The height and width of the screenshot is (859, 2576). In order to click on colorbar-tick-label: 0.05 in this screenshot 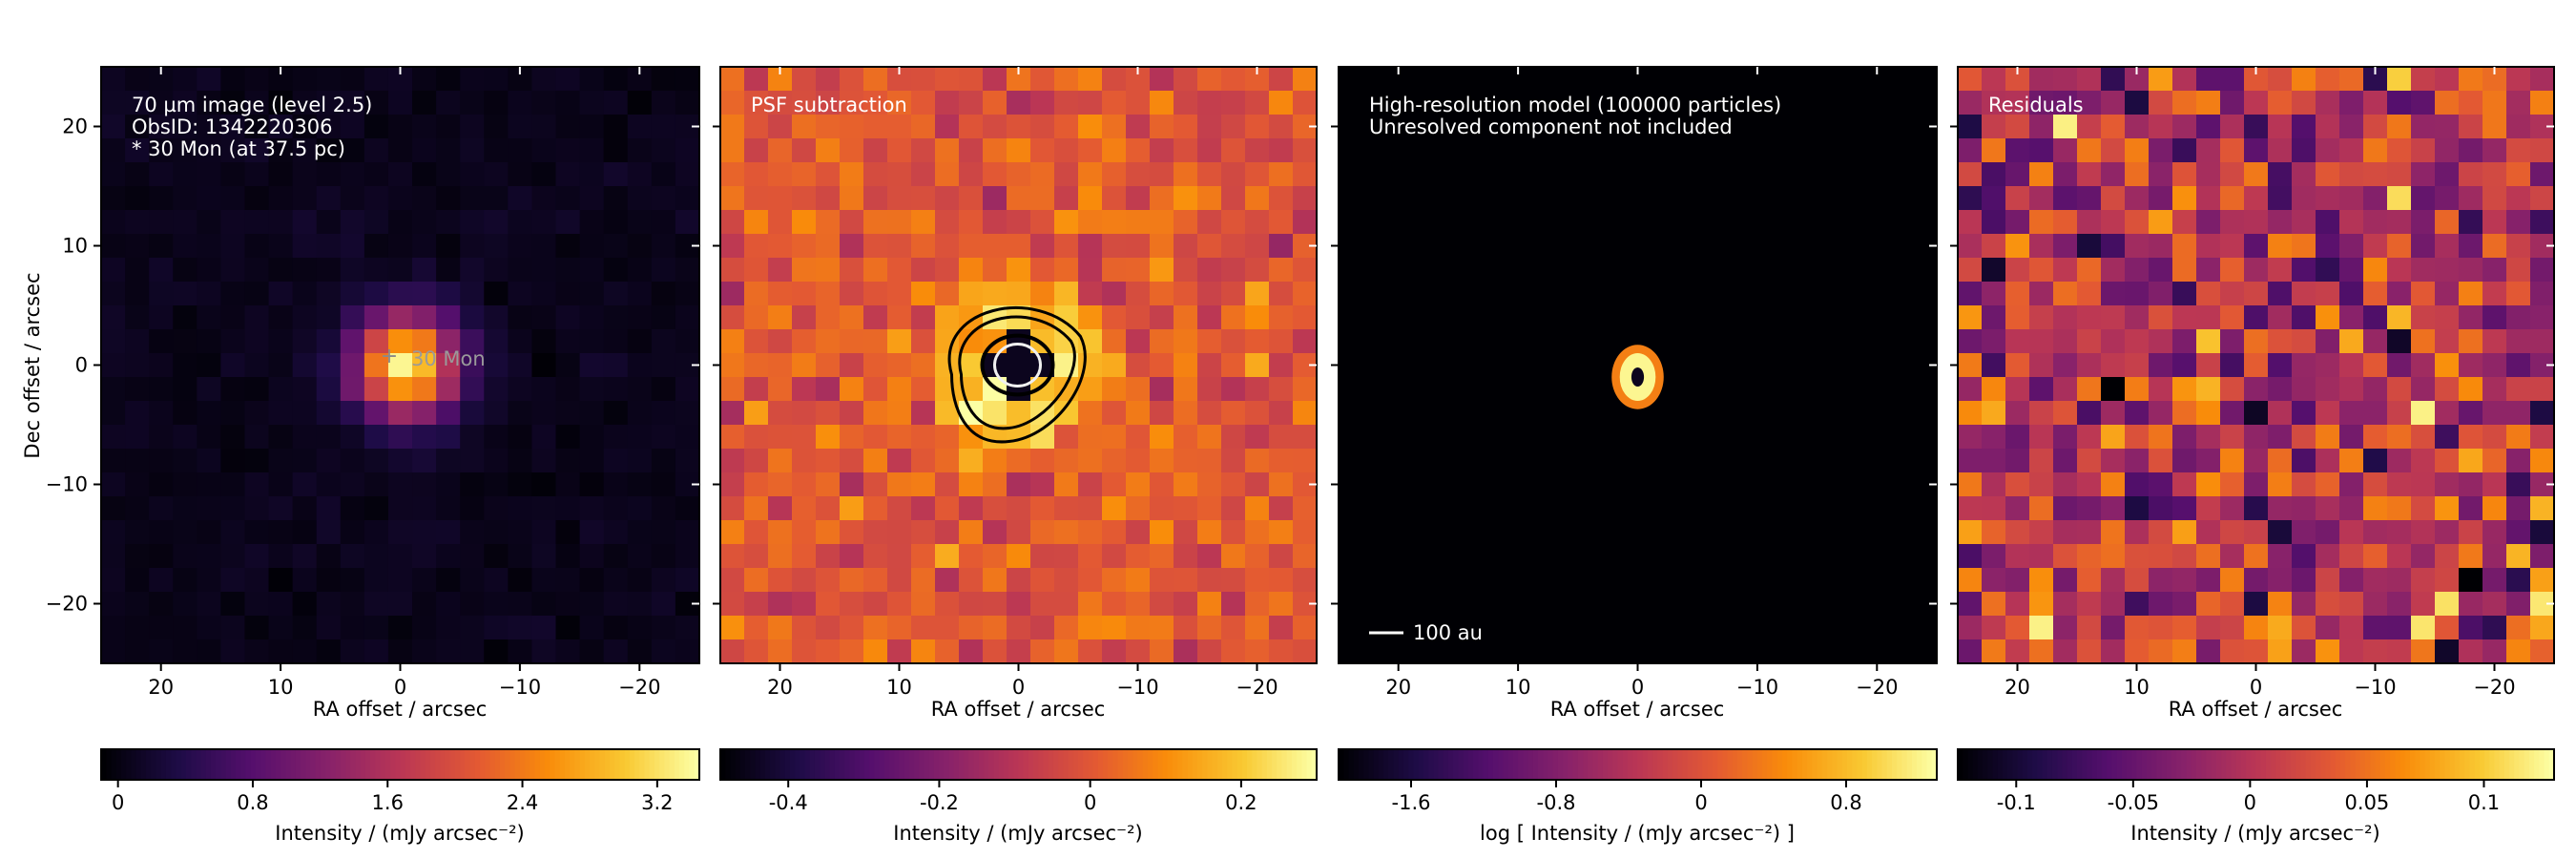, I will do `click(2367, 802)`.